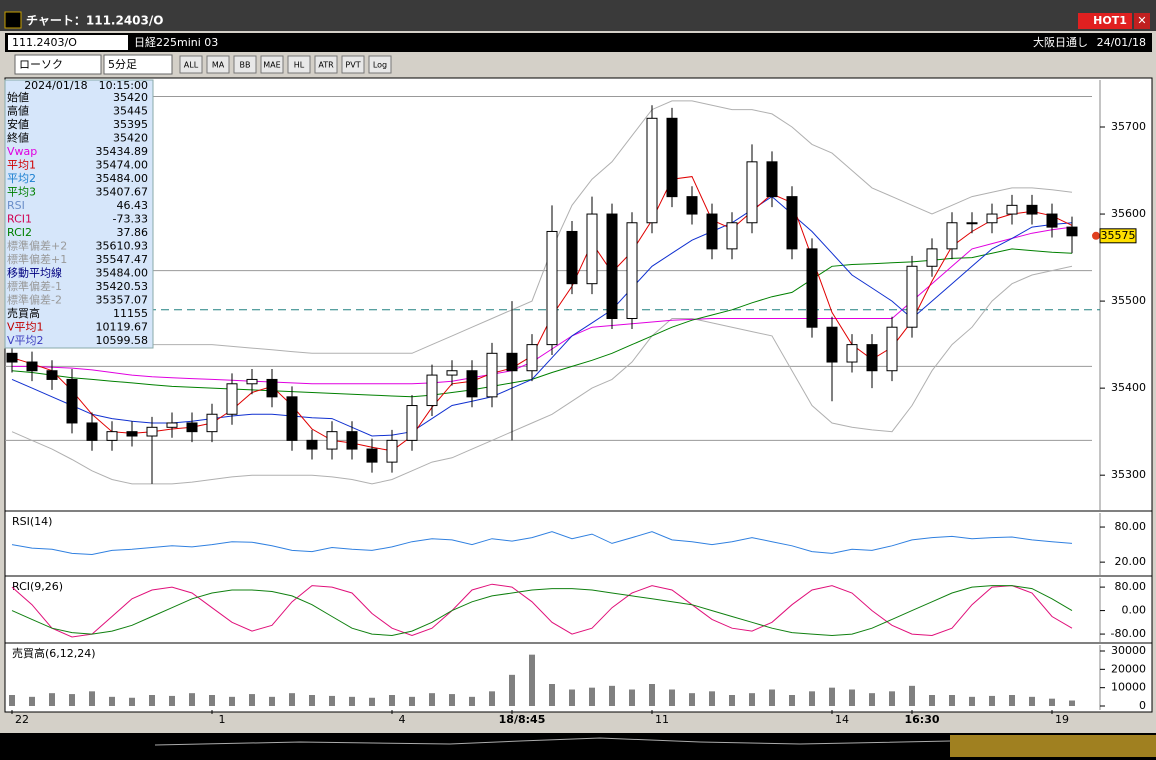 This screenshot has height=760, width=1156. Describe the element at coordinates (18, 97) in the screenshot. I see `info-label: 始値` at that location.